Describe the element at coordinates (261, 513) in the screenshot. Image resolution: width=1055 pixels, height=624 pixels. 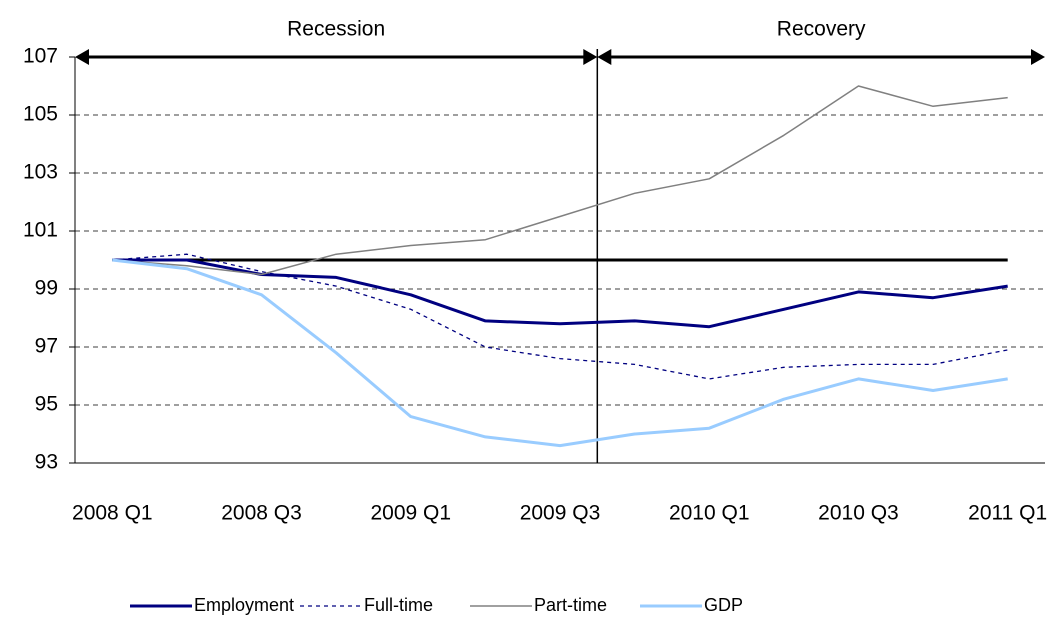
I see `x-tick-label: 2008 Q3` at that location.